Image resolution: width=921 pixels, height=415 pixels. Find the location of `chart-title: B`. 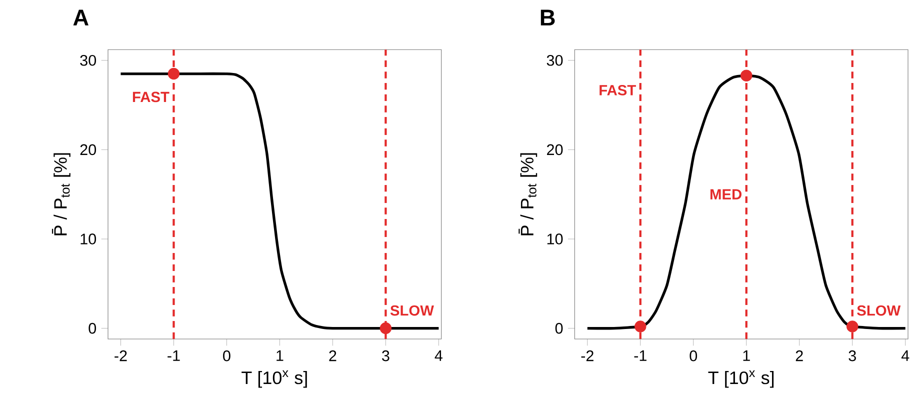

chart-title: B is located at coordinates (547, 18).